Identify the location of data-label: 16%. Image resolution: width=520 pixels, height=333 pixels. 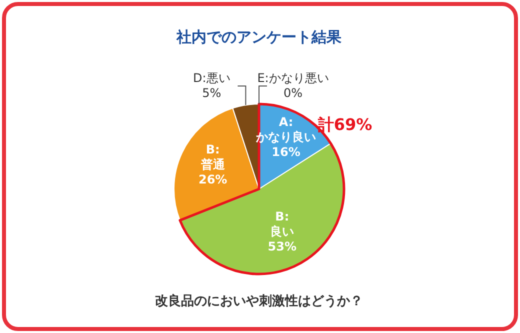
(286, 151).